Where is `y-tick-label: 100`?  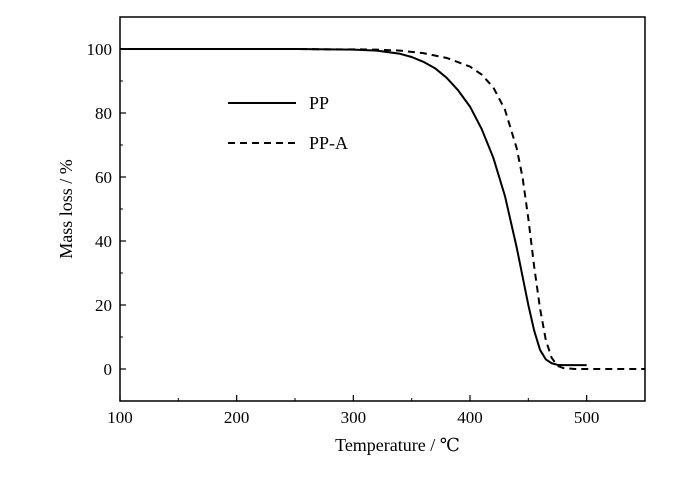 y-tick-label: 100 is located at coordinates (100, 49).